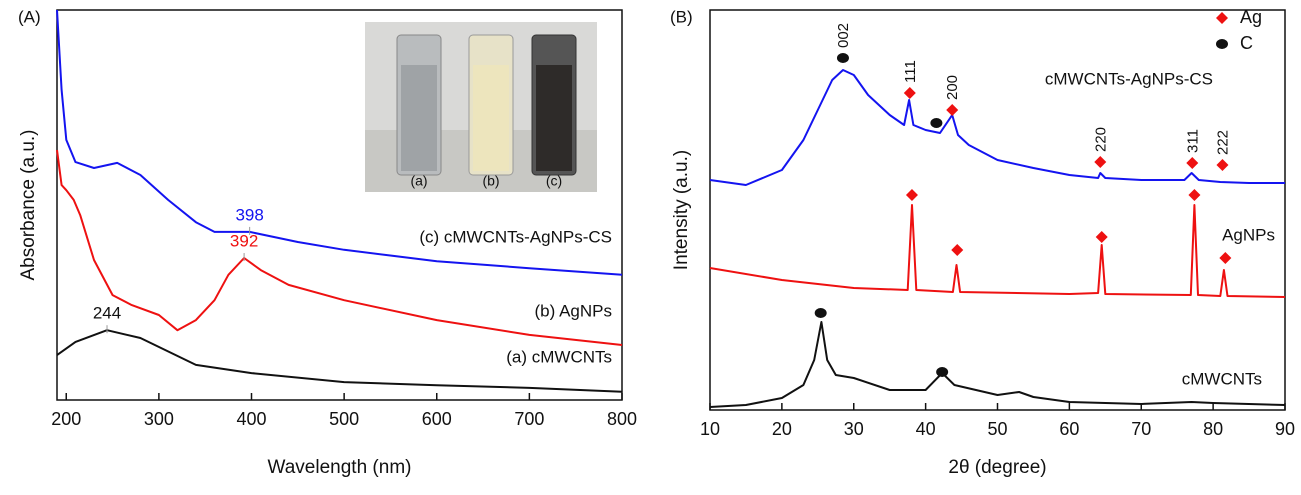  I want to click on x-tick-label: 10, so click(710, 429).